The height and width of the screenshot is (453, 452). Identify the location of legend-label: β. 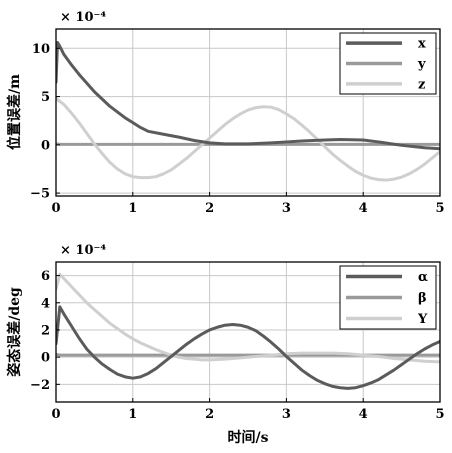
(422, 298).